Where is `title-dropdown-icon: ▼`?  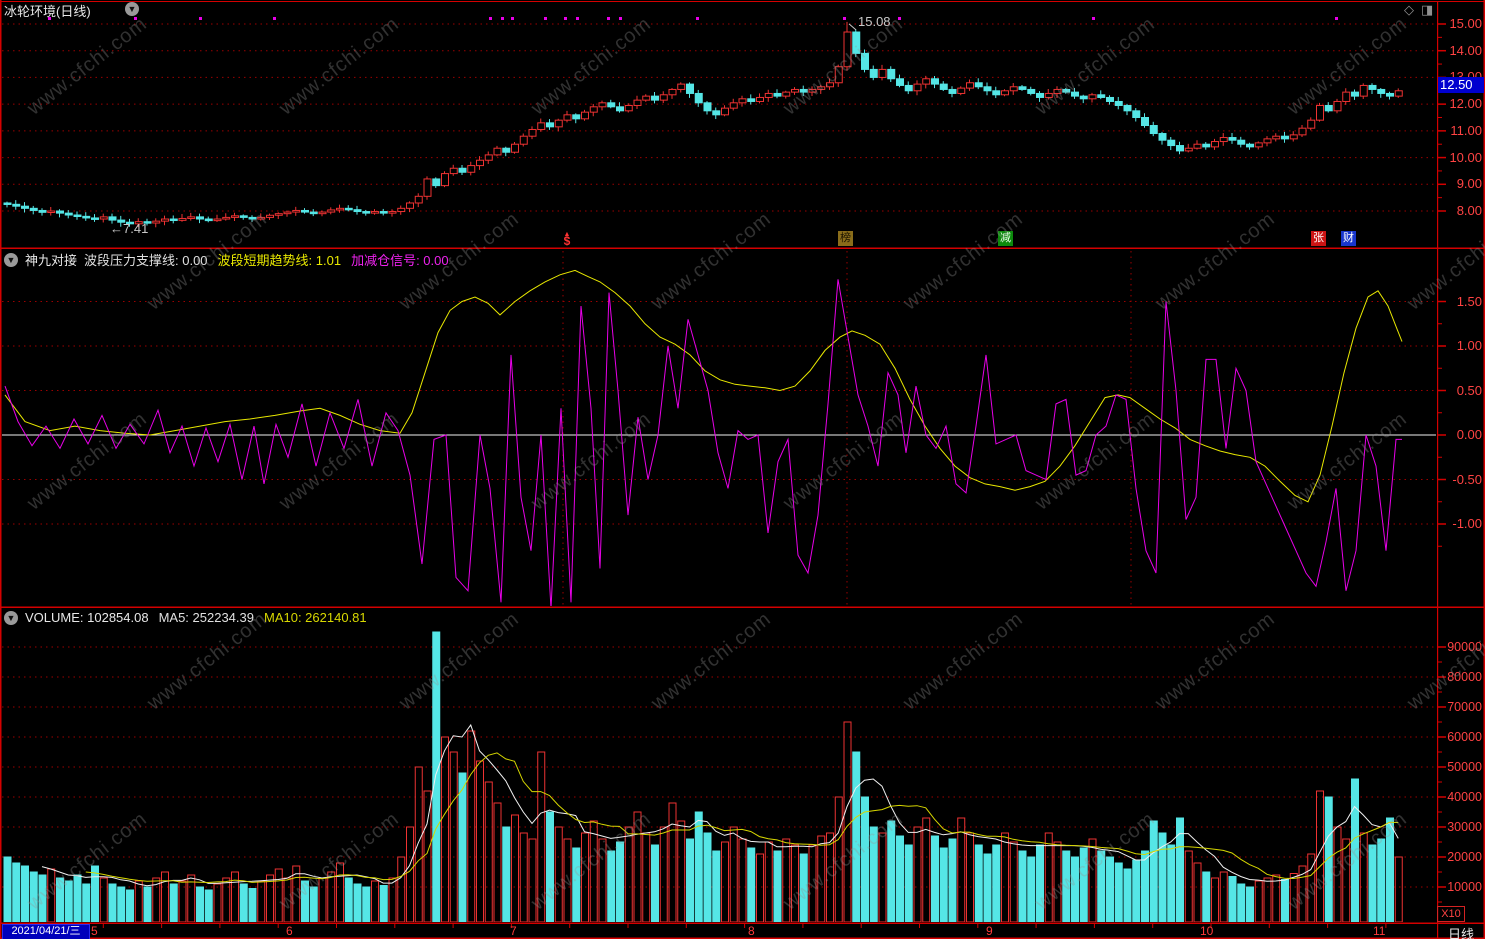
title-dropdown-icon: ▼ is located at coordinates (132, 9).